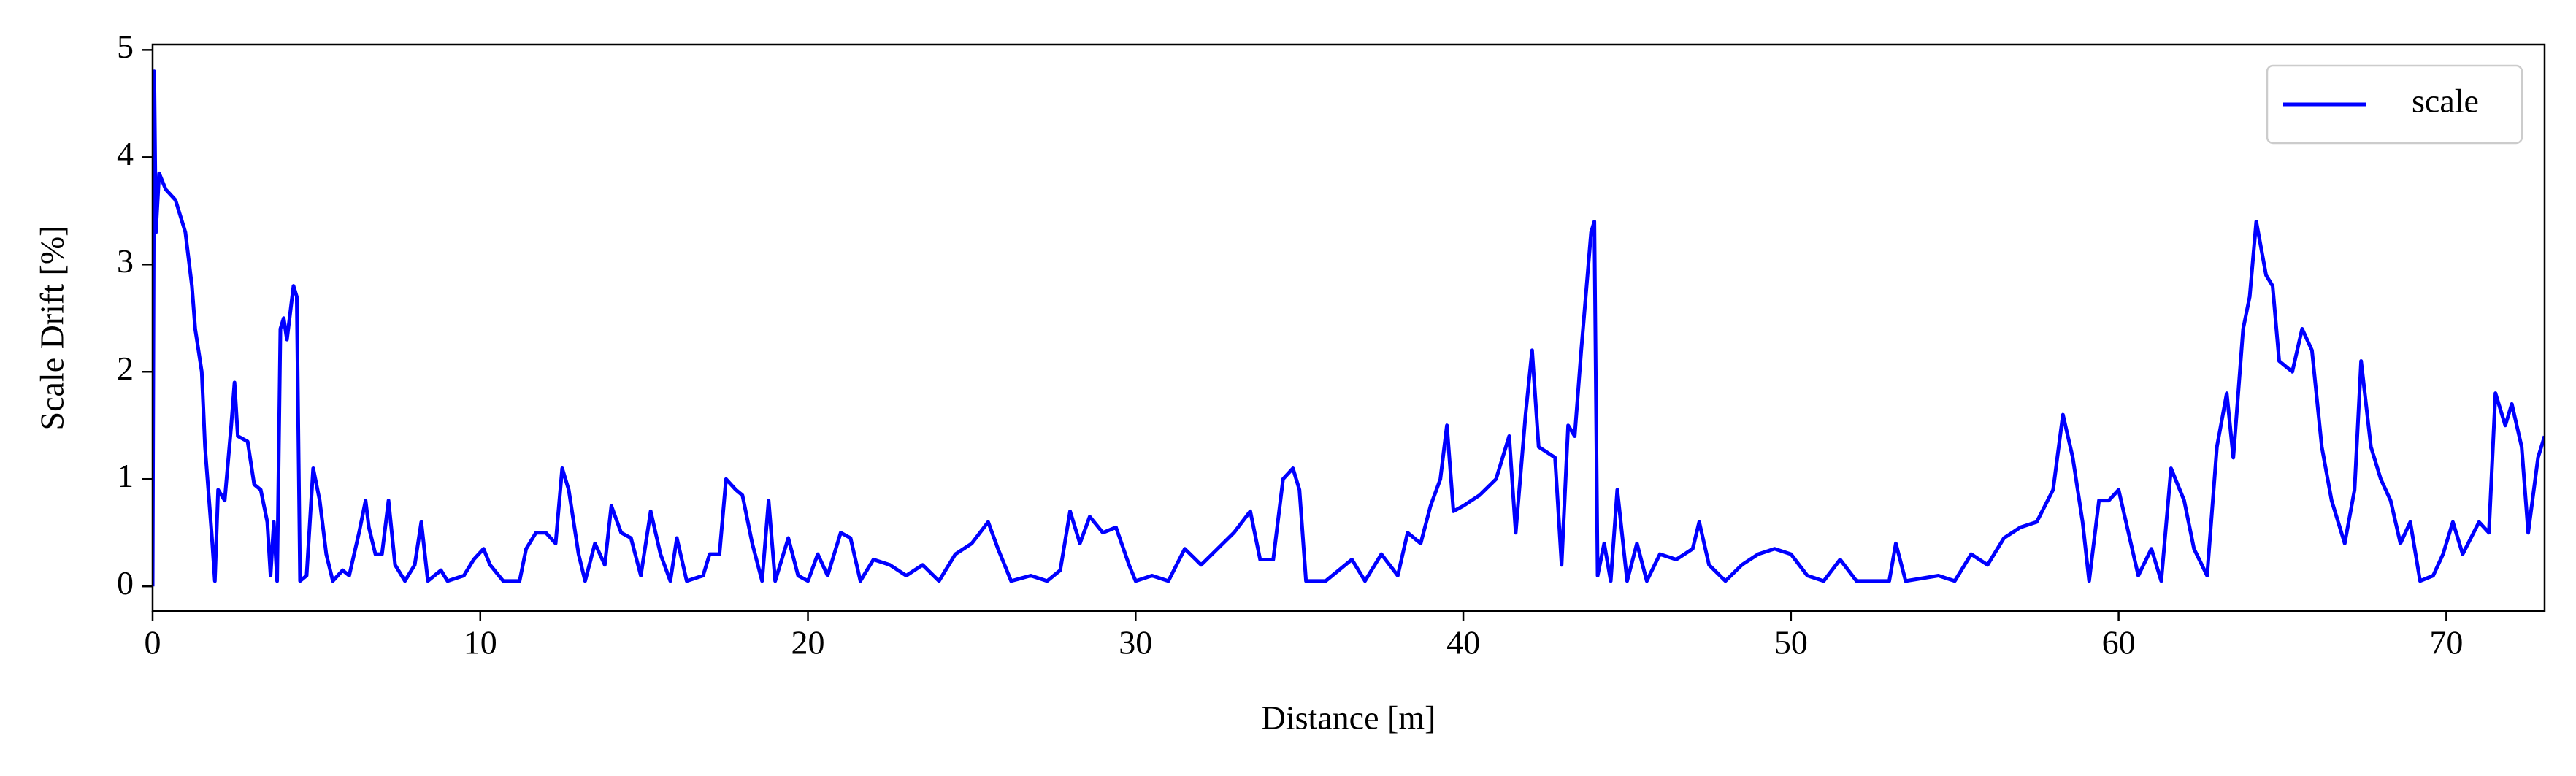  Describe the element at coordinates (2119, 642) in the screenshot. I see `x-tick-label: 60` at that location.